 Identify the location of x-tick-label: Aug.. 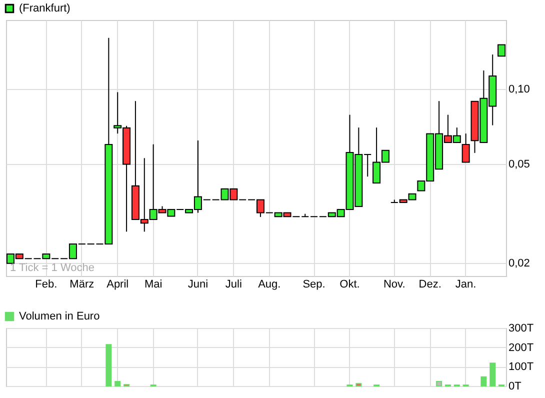
(269, 284).